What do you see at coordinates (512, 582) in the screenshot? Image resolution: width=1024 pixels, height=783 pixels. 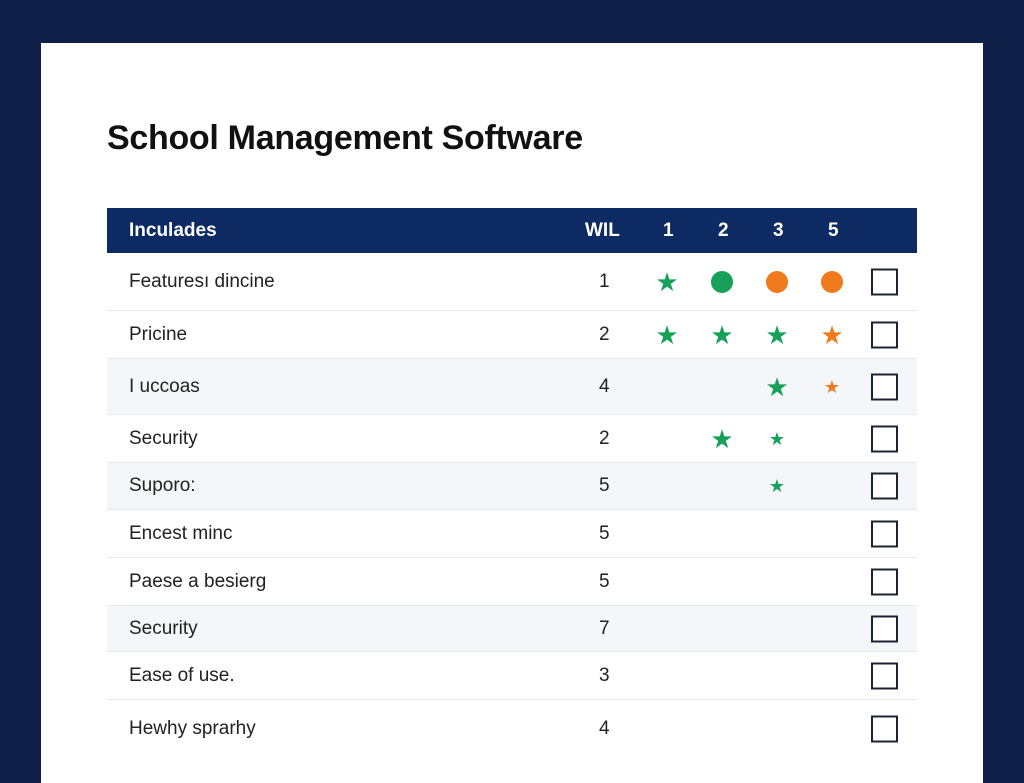 I see `table-row: Paese a besierg 5` at bounding box center [512, 582].